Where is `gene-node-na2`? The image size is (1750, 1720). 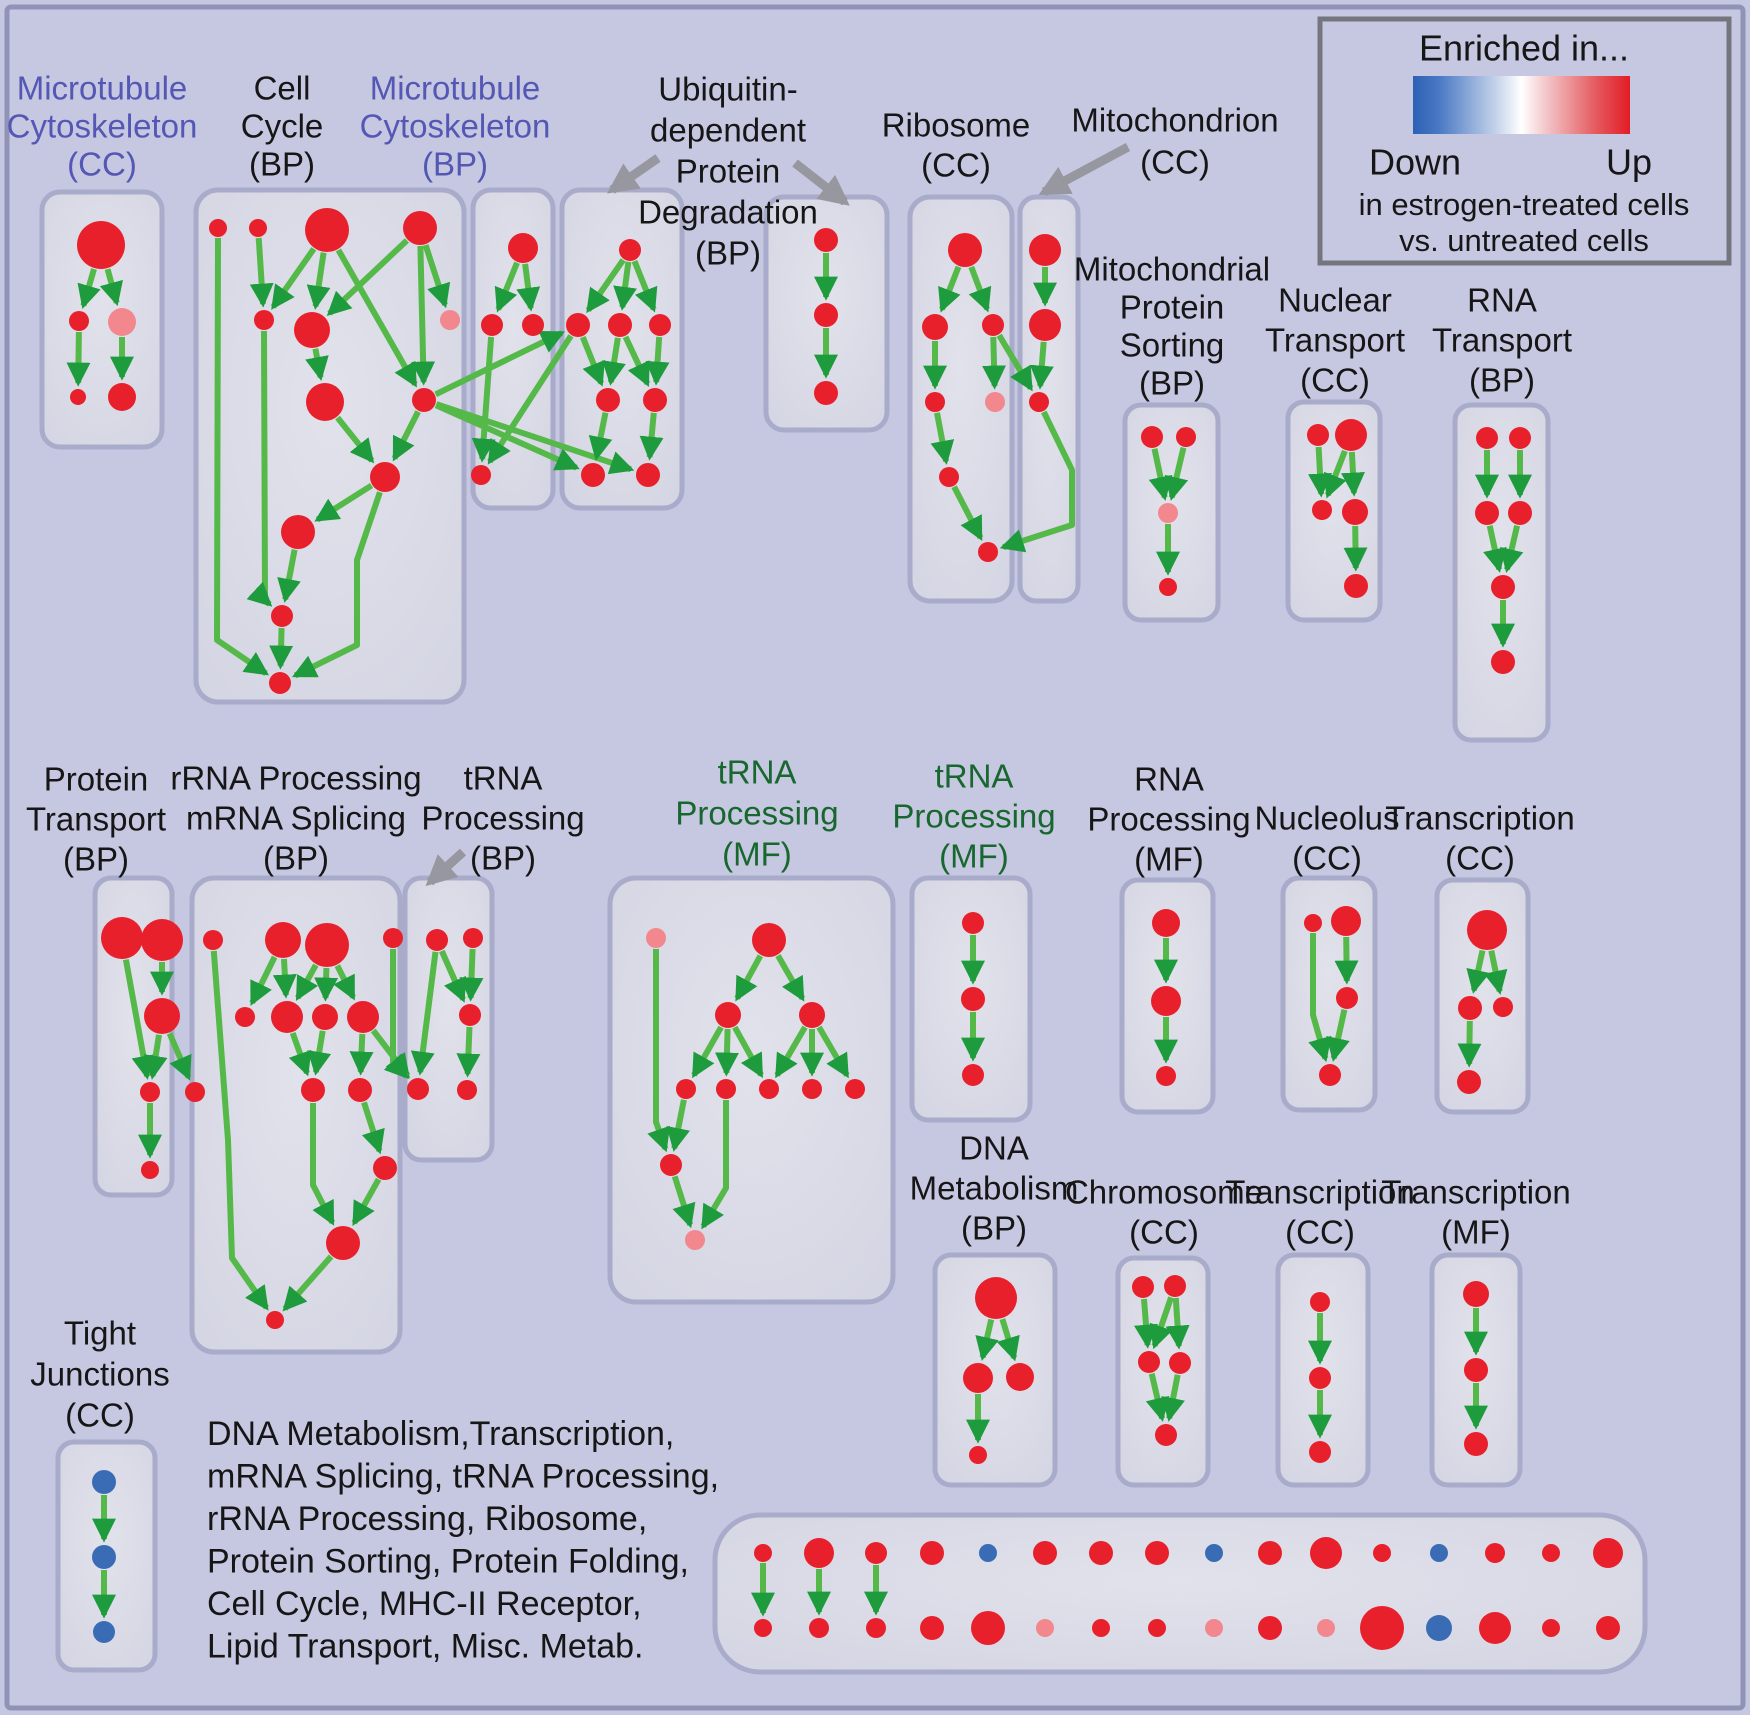
gene-node-na2 is located at coordinates (1346, 921).